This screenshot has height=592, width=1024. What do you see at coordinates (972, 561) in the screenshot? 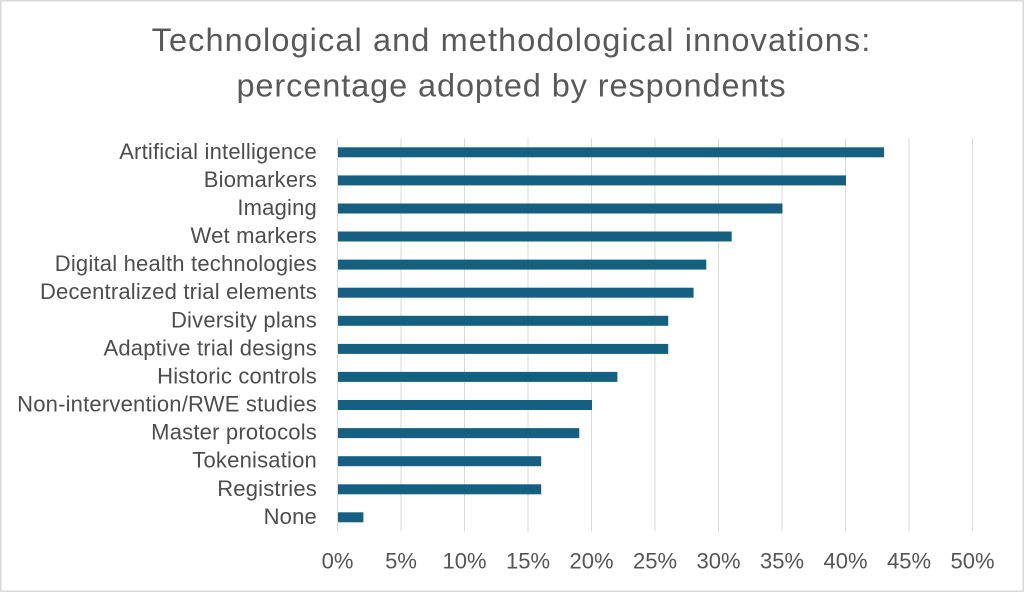
I see `svg-text: 50%` at bounding box center [972, 561].